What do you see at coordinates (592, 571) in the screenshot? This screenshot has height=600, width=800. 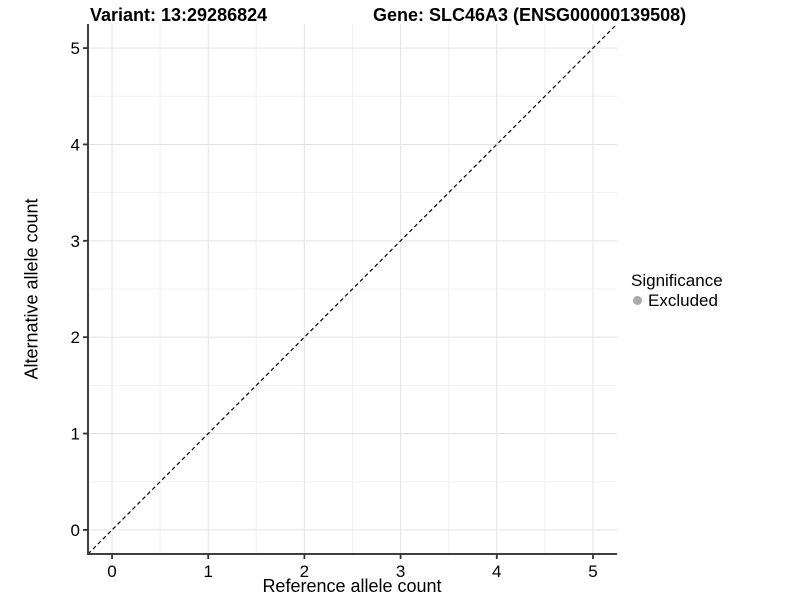 I see `x-tick-label: 5` at bounding box center [592, 571].